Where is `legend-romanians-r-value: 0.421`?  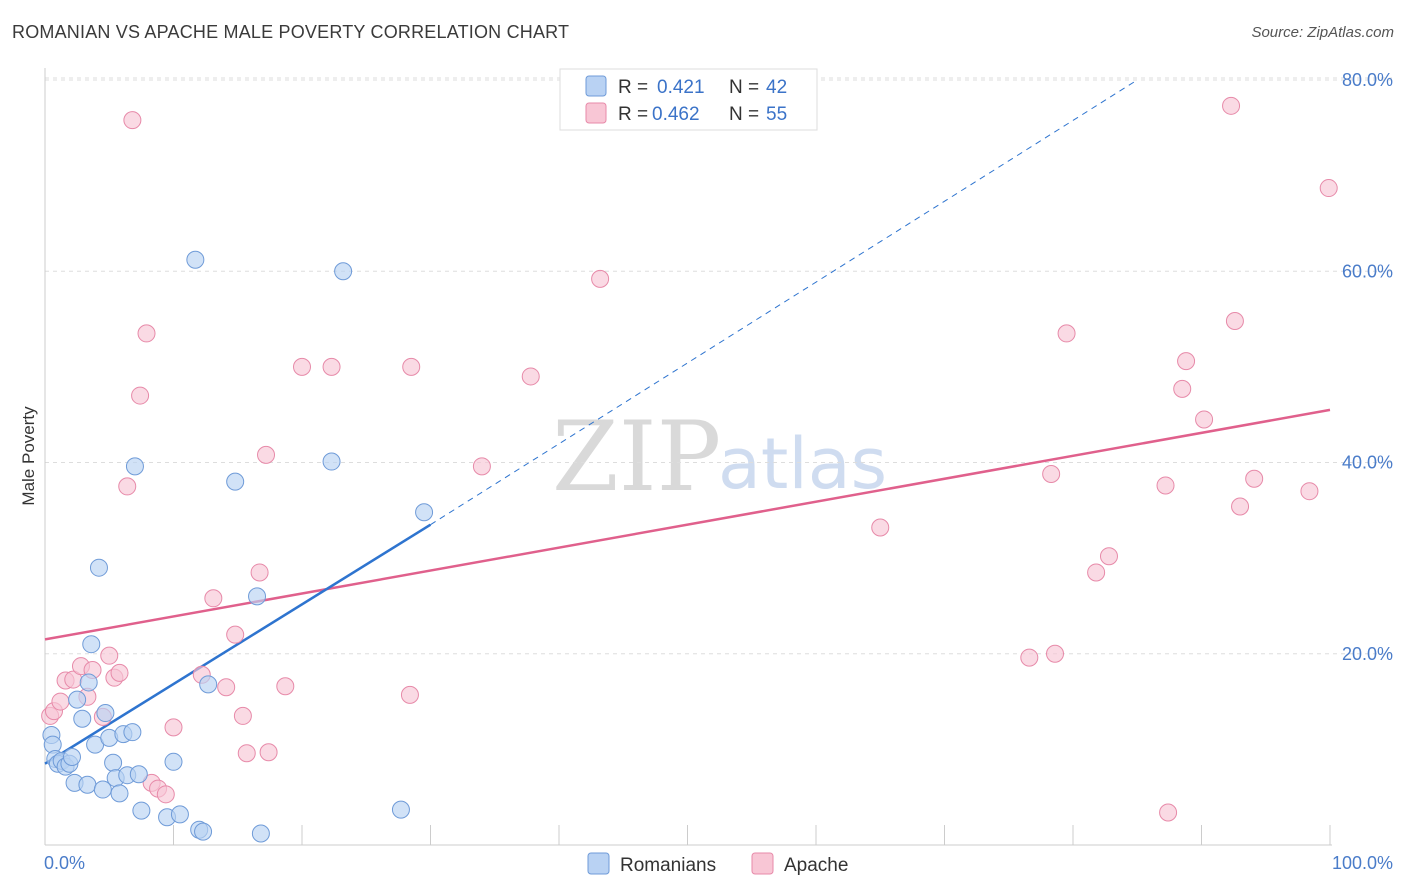
legend-romanians-r-value: 0.421 is located at coordinates (681, 87).